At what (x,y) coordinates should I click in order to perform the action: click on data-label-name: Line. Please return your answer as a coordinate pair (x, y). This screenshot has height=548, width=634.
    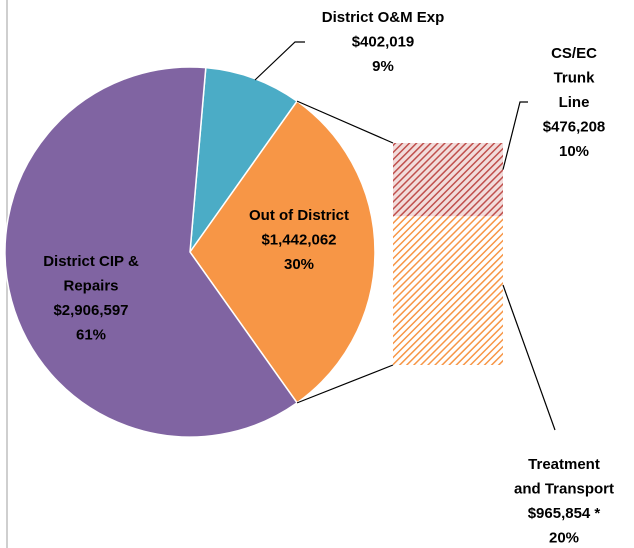
    Looking at the image, I should click on (574, 102).